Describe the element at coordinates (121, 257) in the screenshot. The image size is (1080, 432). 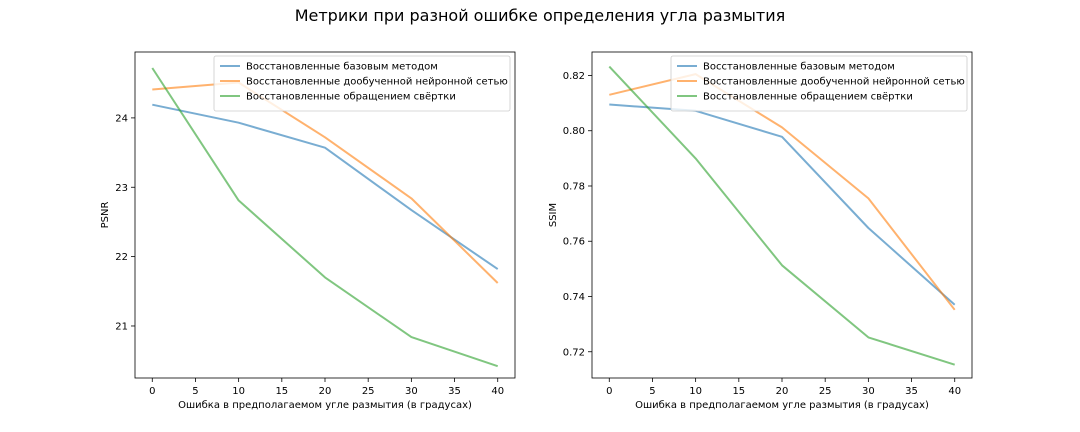
I see `y-tick-label: 22` at that location.